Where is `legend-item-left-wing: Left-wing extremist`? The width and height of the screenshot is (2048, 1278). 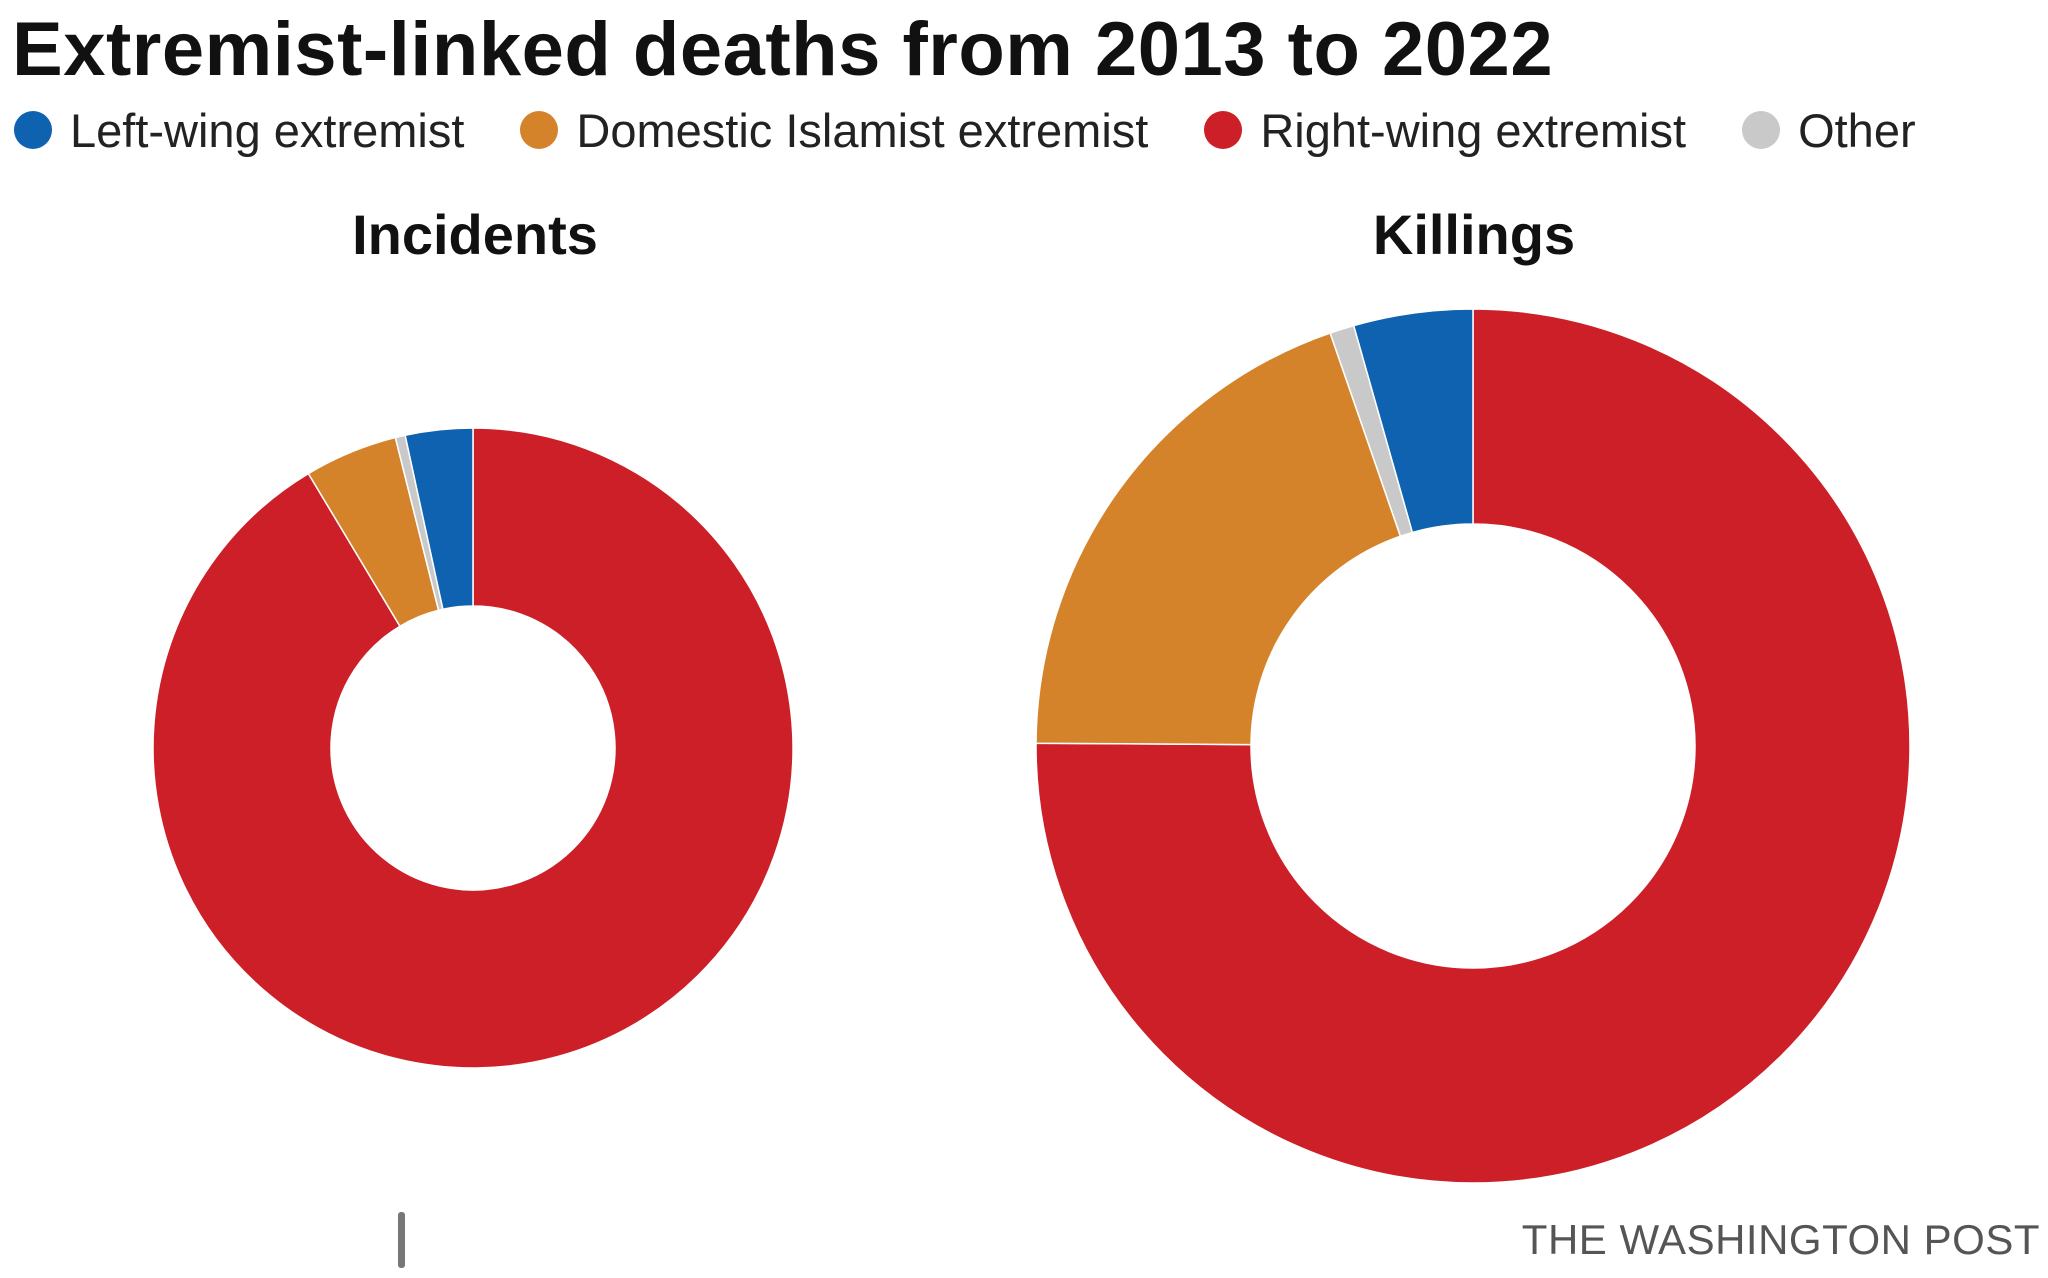 legend-item-left-wing: Left-wing extremist is located at coordinates (239, 130).